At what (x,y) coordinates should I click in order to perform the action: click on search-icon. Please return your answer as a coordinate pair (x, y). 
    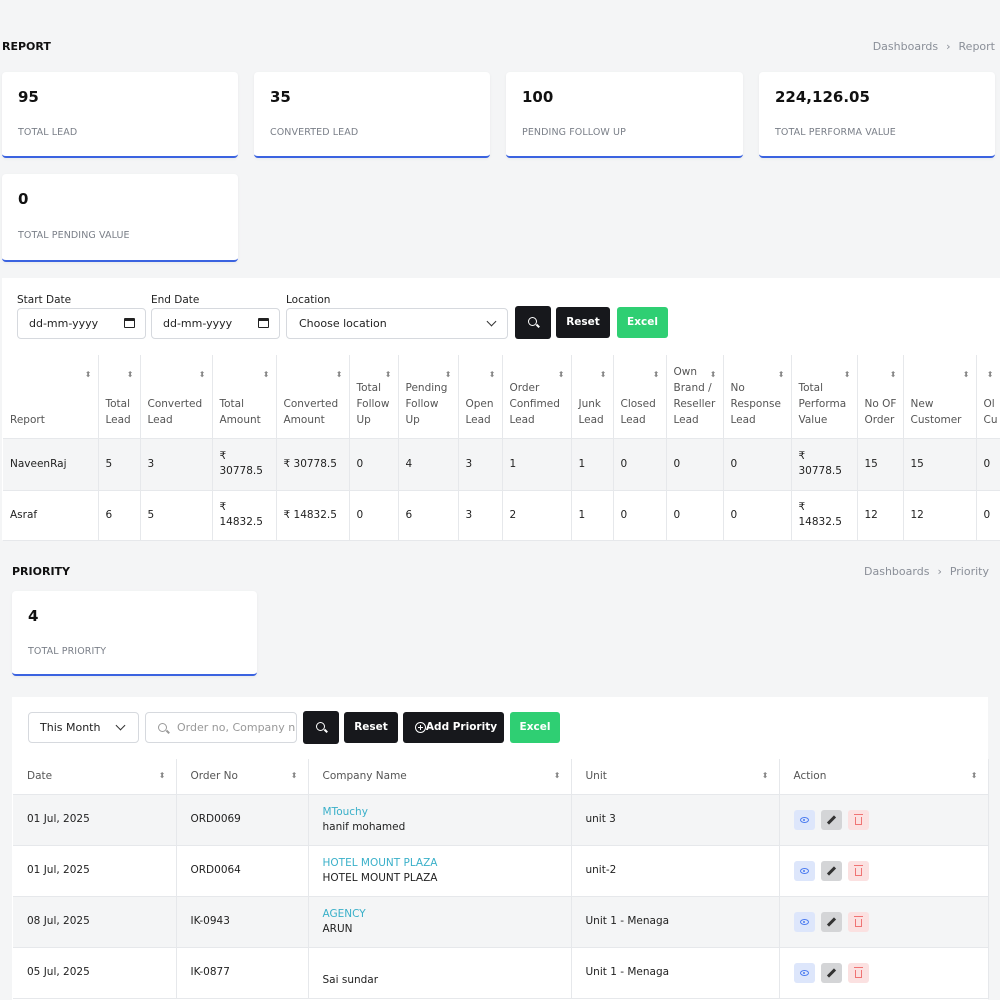
    Looking at the image, I should click on (321, 727).